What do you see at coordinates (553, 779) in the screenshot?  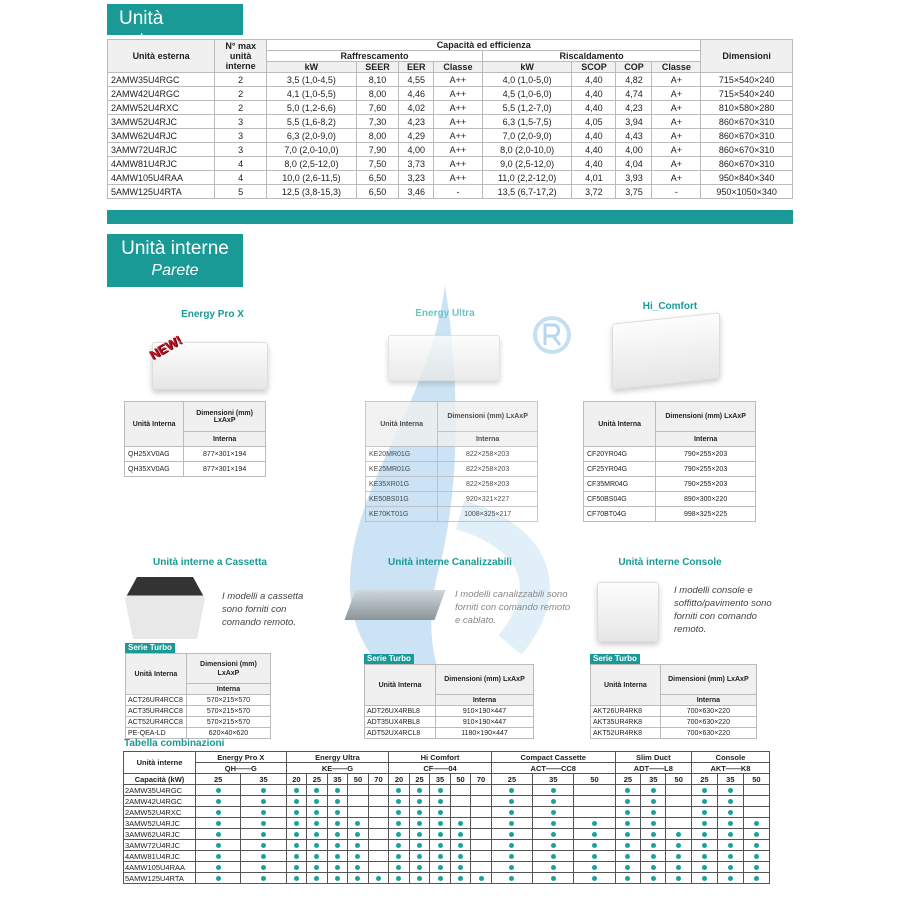 I see `capacity-cell: 35` at bounding box center [553, 779].